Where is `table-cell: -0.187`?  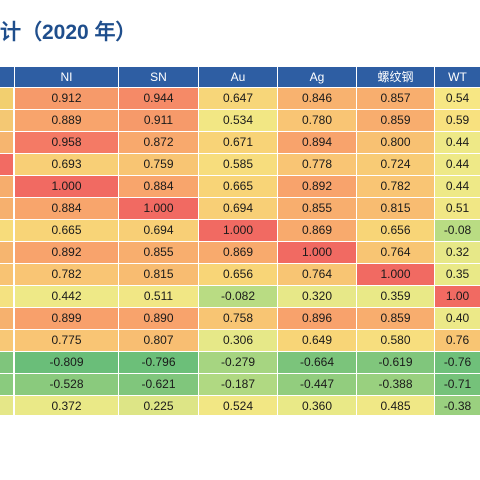
table-cell: -0.187 is located at coordinates (237, 384).